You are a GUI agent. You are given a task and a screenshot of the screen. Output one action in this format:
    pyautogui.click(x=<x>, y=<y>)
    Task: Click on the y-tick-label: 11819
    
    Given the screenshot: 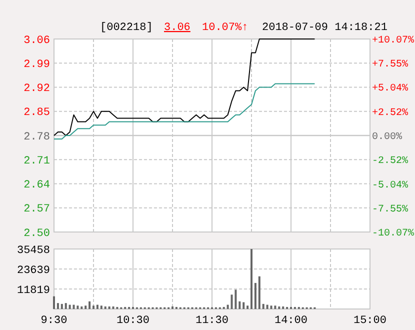 What is the action you would take?
    pyautogui.click(x=33, y=290)
    